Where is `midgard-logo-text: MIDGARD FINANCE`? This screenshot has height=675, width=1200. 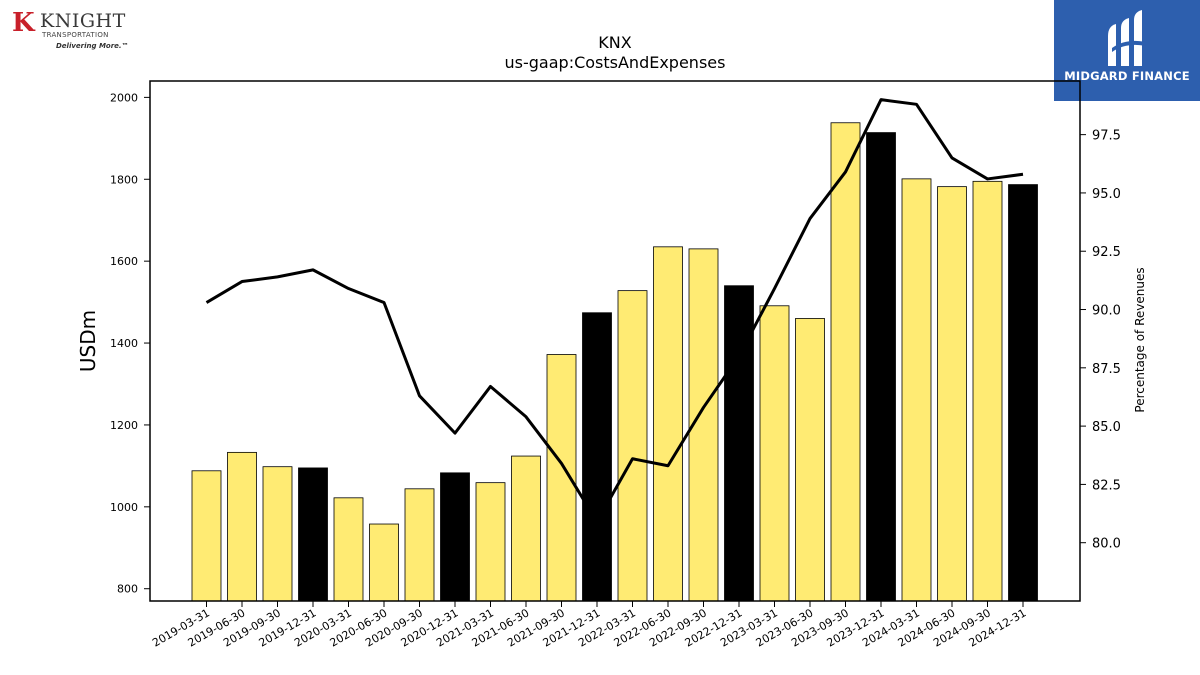 midgard-logo-text: MIDGARD FINANCE is located at coordinates (1127, 76).